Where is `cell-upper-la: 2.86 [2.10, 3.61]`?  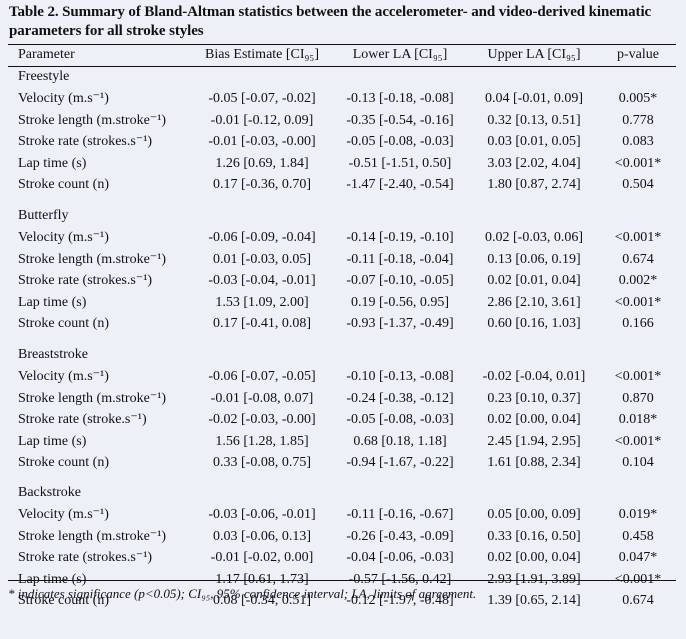
cell-upper-la: 2.86 [2.10, 3.61] is located at coordinates (534, 302).